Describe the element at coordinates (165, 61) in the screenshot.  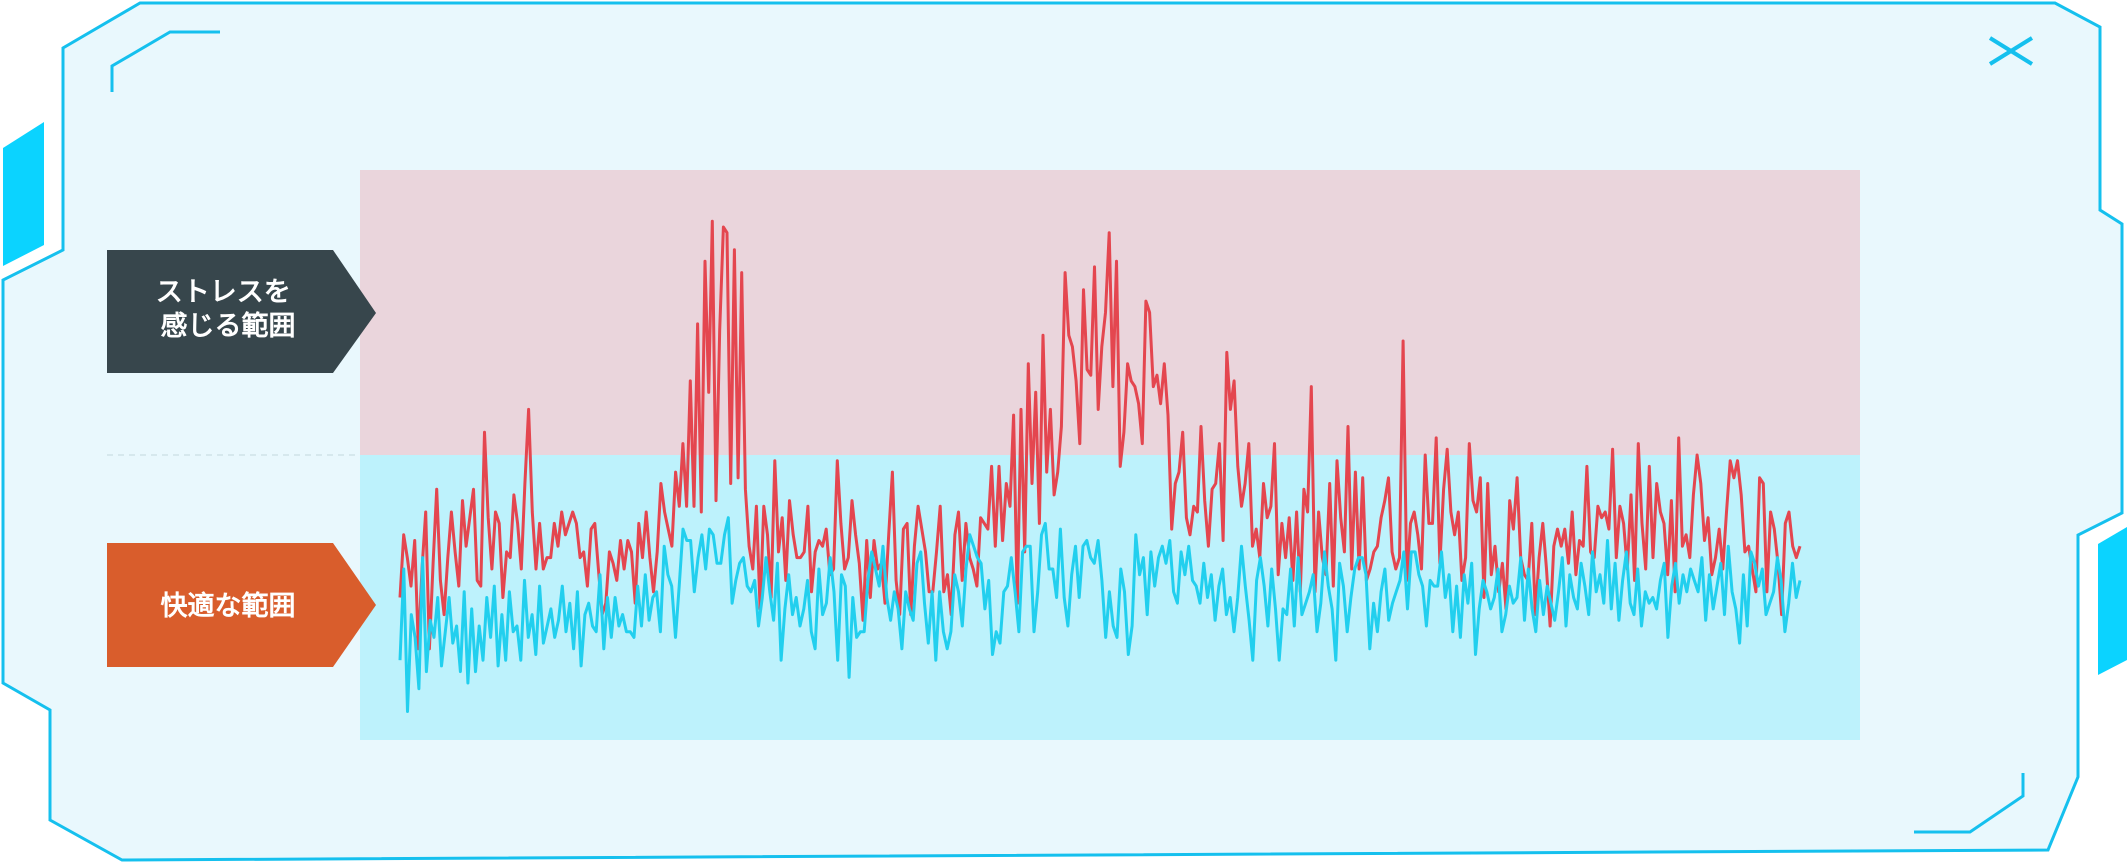
I see `corner-bracket-top-left` at that location.